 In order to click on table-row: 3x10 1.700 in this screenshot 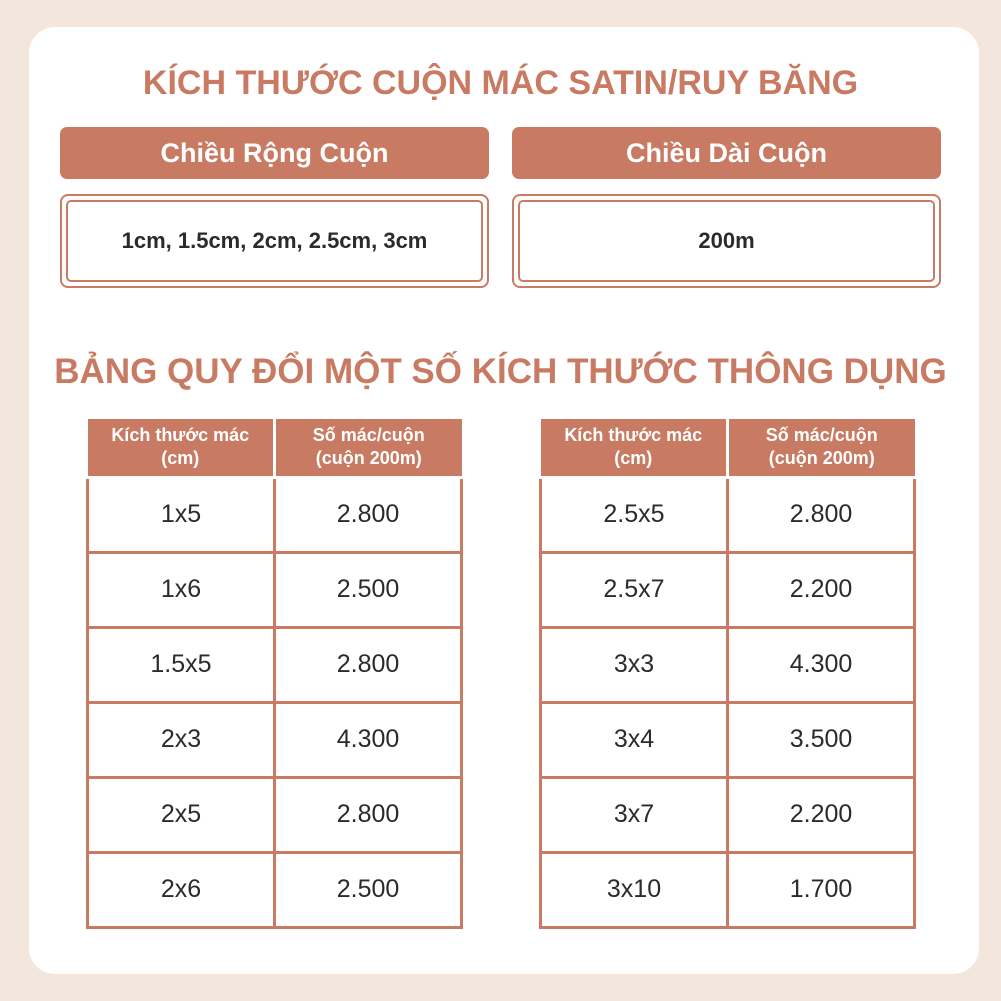, I will do `click(727, 889)`.